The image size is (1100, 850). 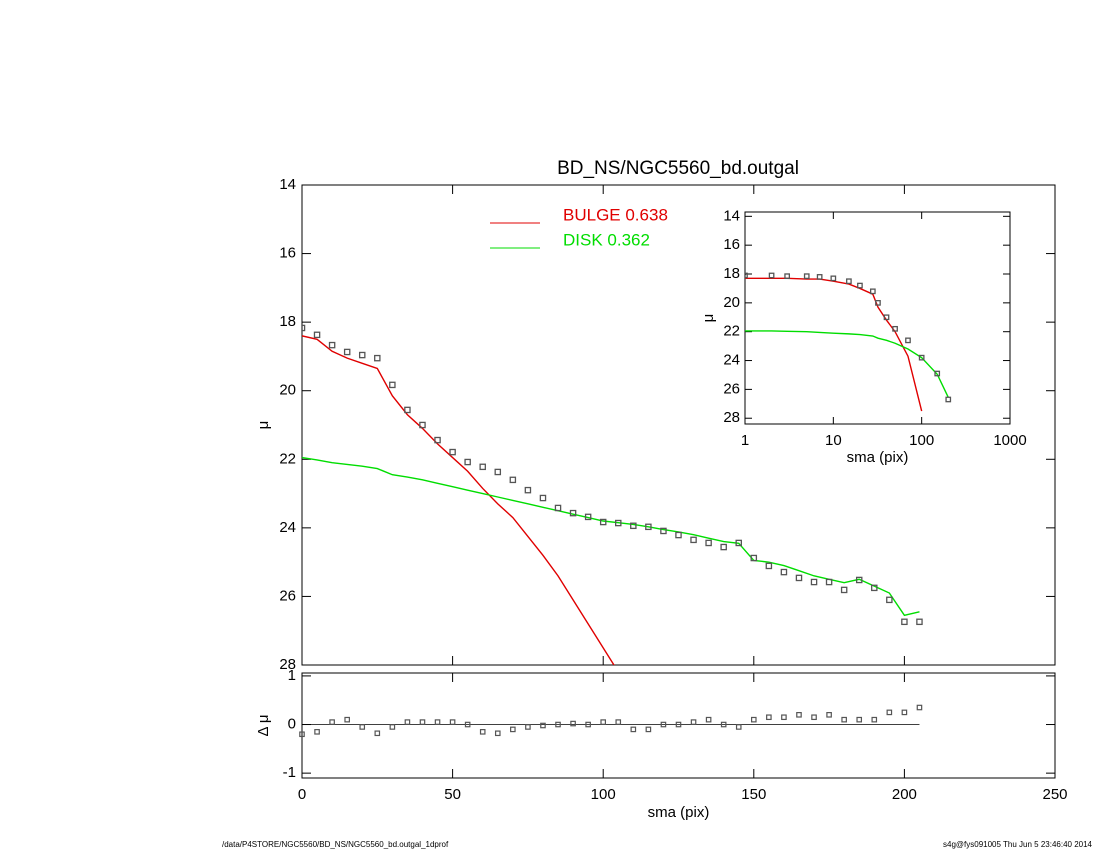 I want to click on x-tick-label: 10, so click(x=833, y=440).